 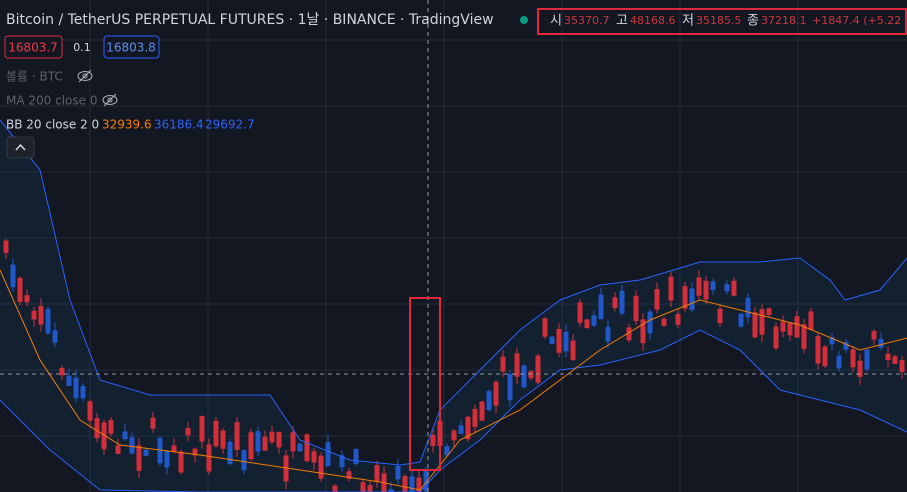 I want to click on status-dot, so click(x=524, y=20).